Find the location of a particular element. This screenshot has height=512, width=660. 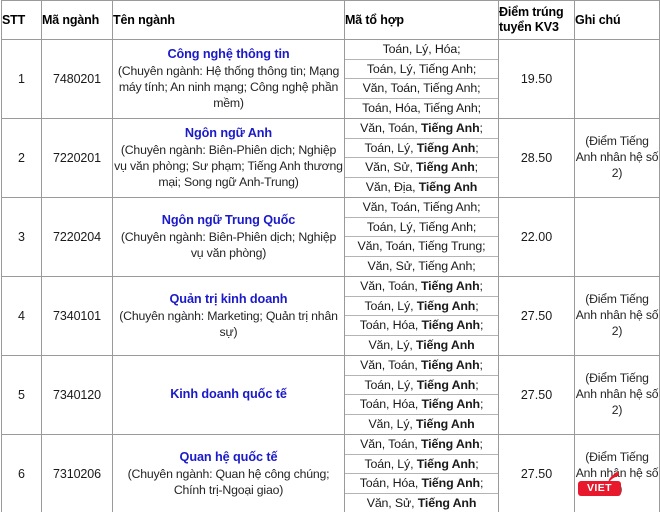

cell-stt: 4 is located at coordinates (21, 316).